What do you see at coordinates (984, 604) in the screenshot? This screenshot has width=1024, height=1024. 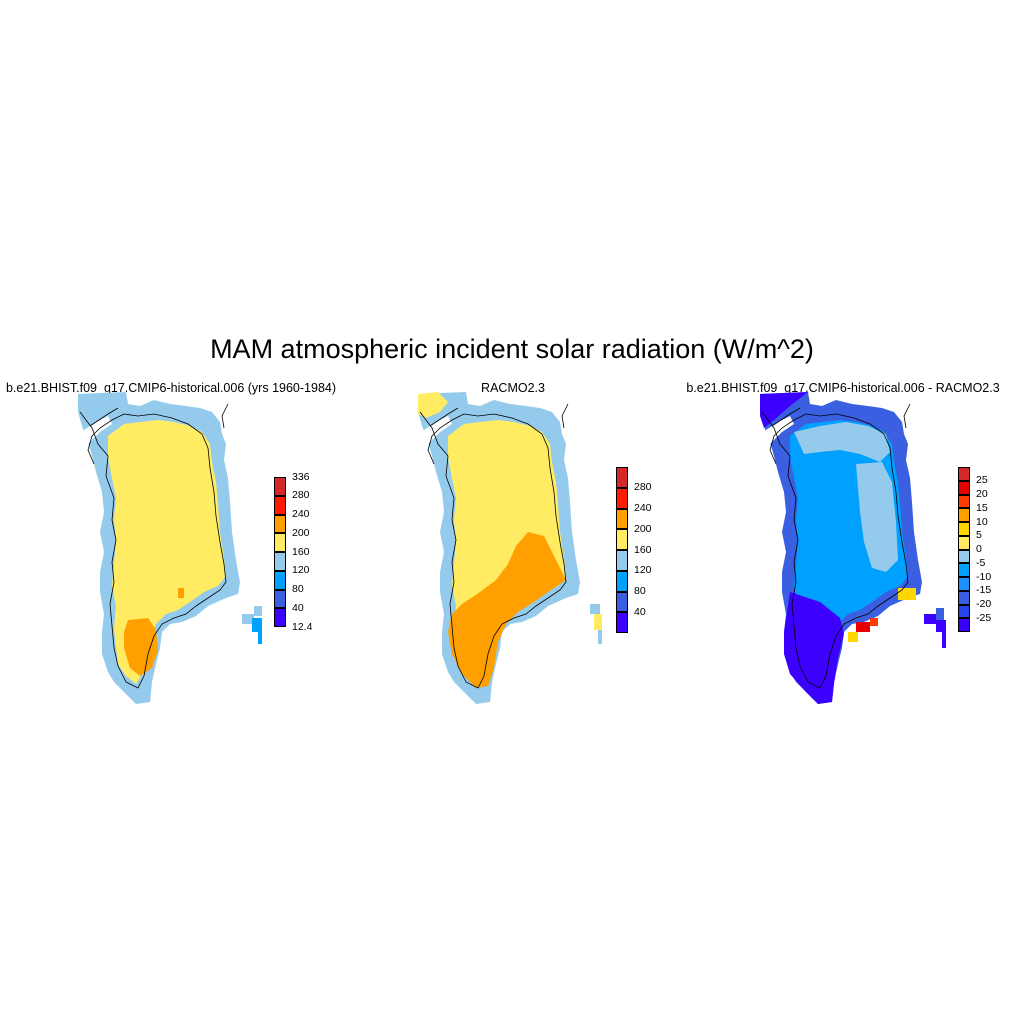 I see `colorbar-label: -20` at bounding box center [984, 604].